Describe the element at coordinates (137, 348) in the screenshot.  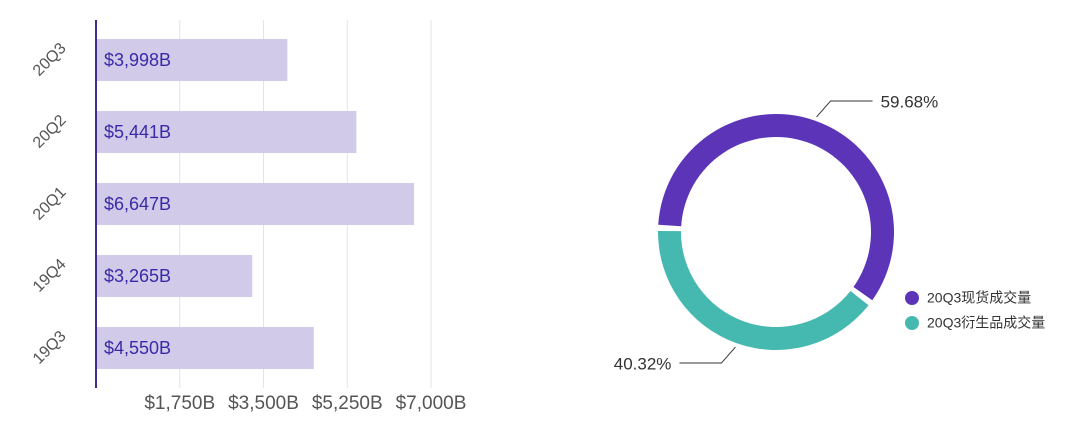
I see `data-label: $4,550B` at that location.